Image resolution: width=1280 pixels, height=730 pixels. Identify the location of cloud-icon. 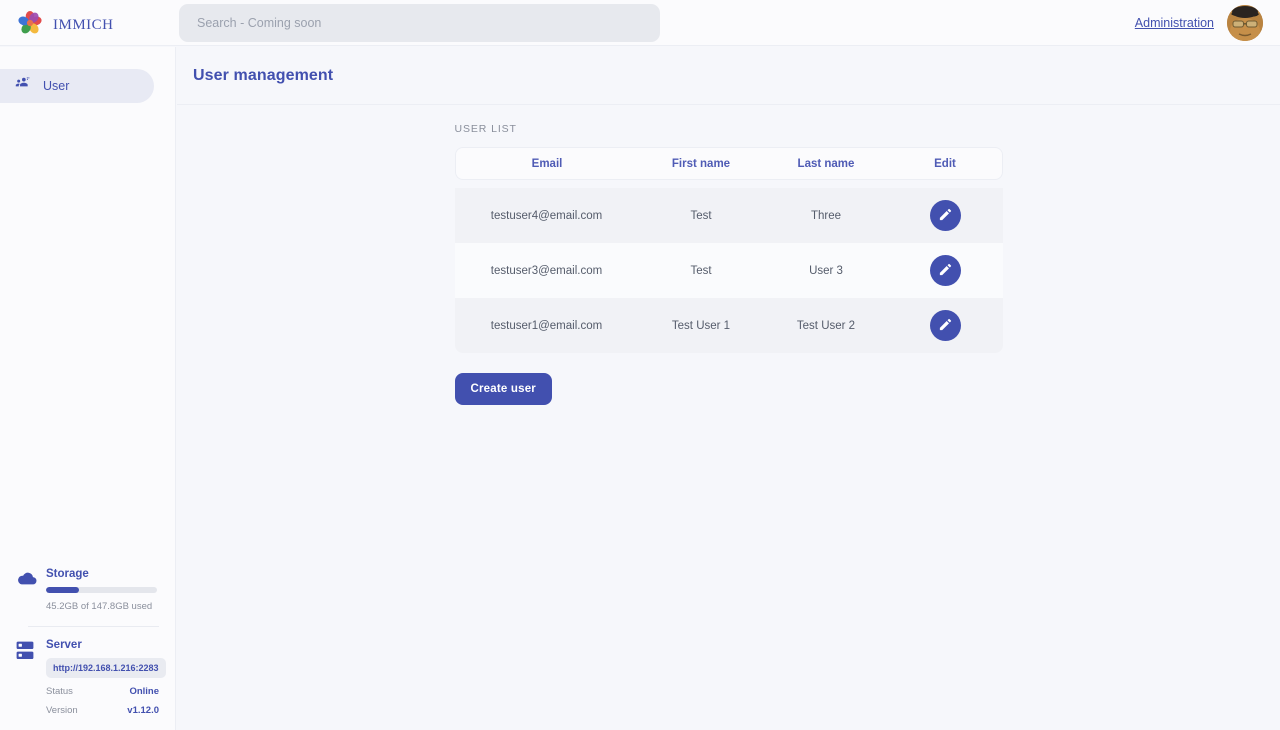
(27, 581).